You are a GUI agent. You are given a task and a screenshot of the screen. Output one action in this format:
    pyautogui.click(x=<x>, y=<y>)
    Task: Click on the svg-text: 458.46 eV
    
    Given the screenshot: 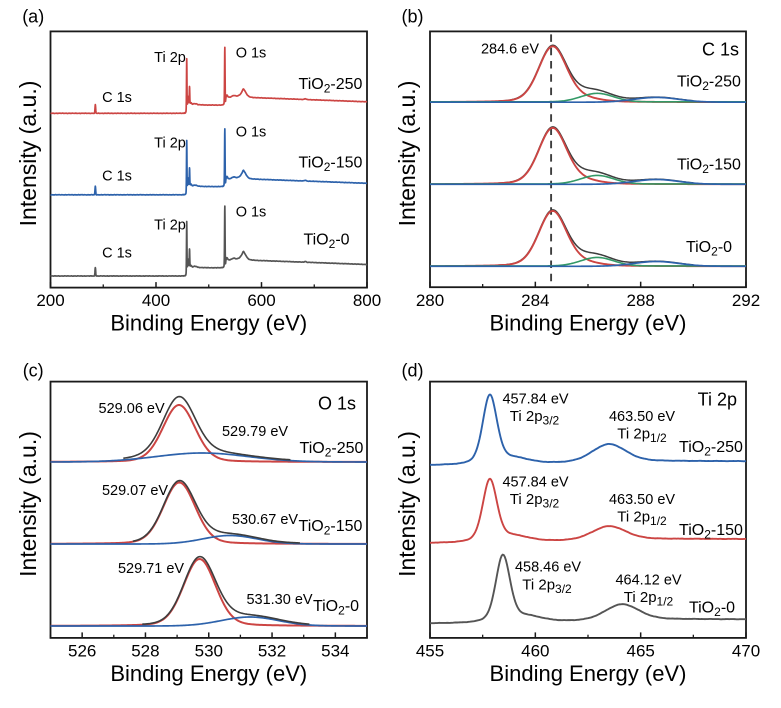 What is the action you would take?
    pyautogui.click(x=548, y=568)
    